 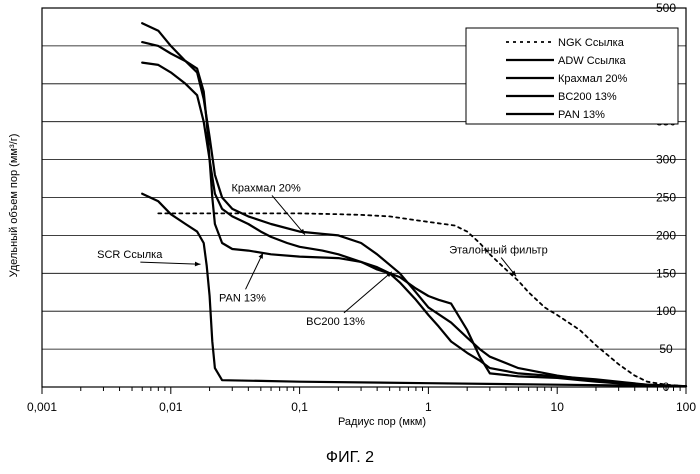 I want to click on legend-label: Крахмал 20%, so click(x=593, y=79).